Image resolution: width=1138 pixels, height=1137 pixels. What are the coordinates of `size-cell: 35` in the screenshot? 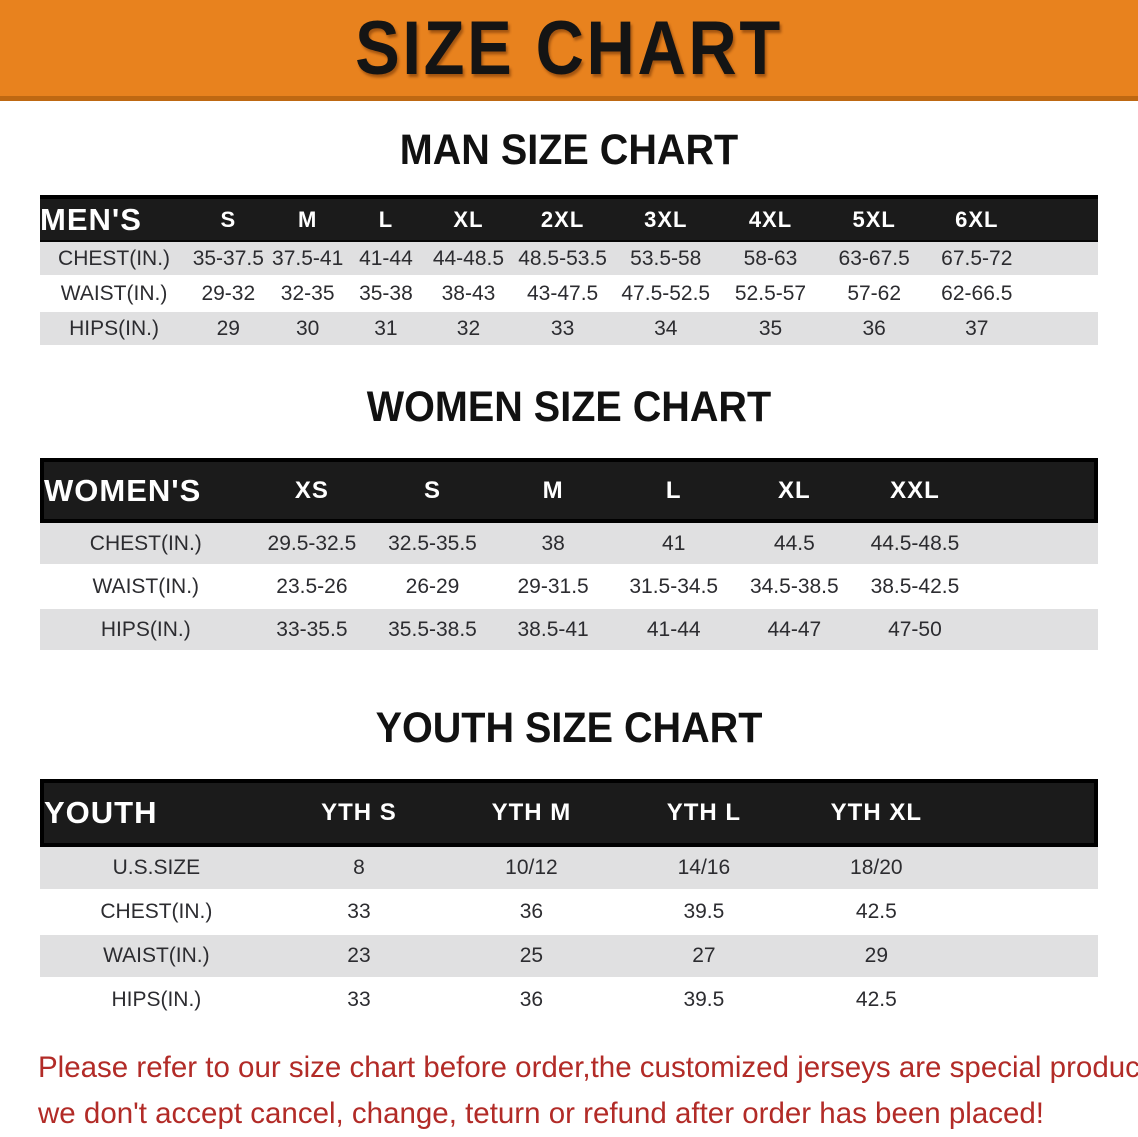 It's located at (770, 329).